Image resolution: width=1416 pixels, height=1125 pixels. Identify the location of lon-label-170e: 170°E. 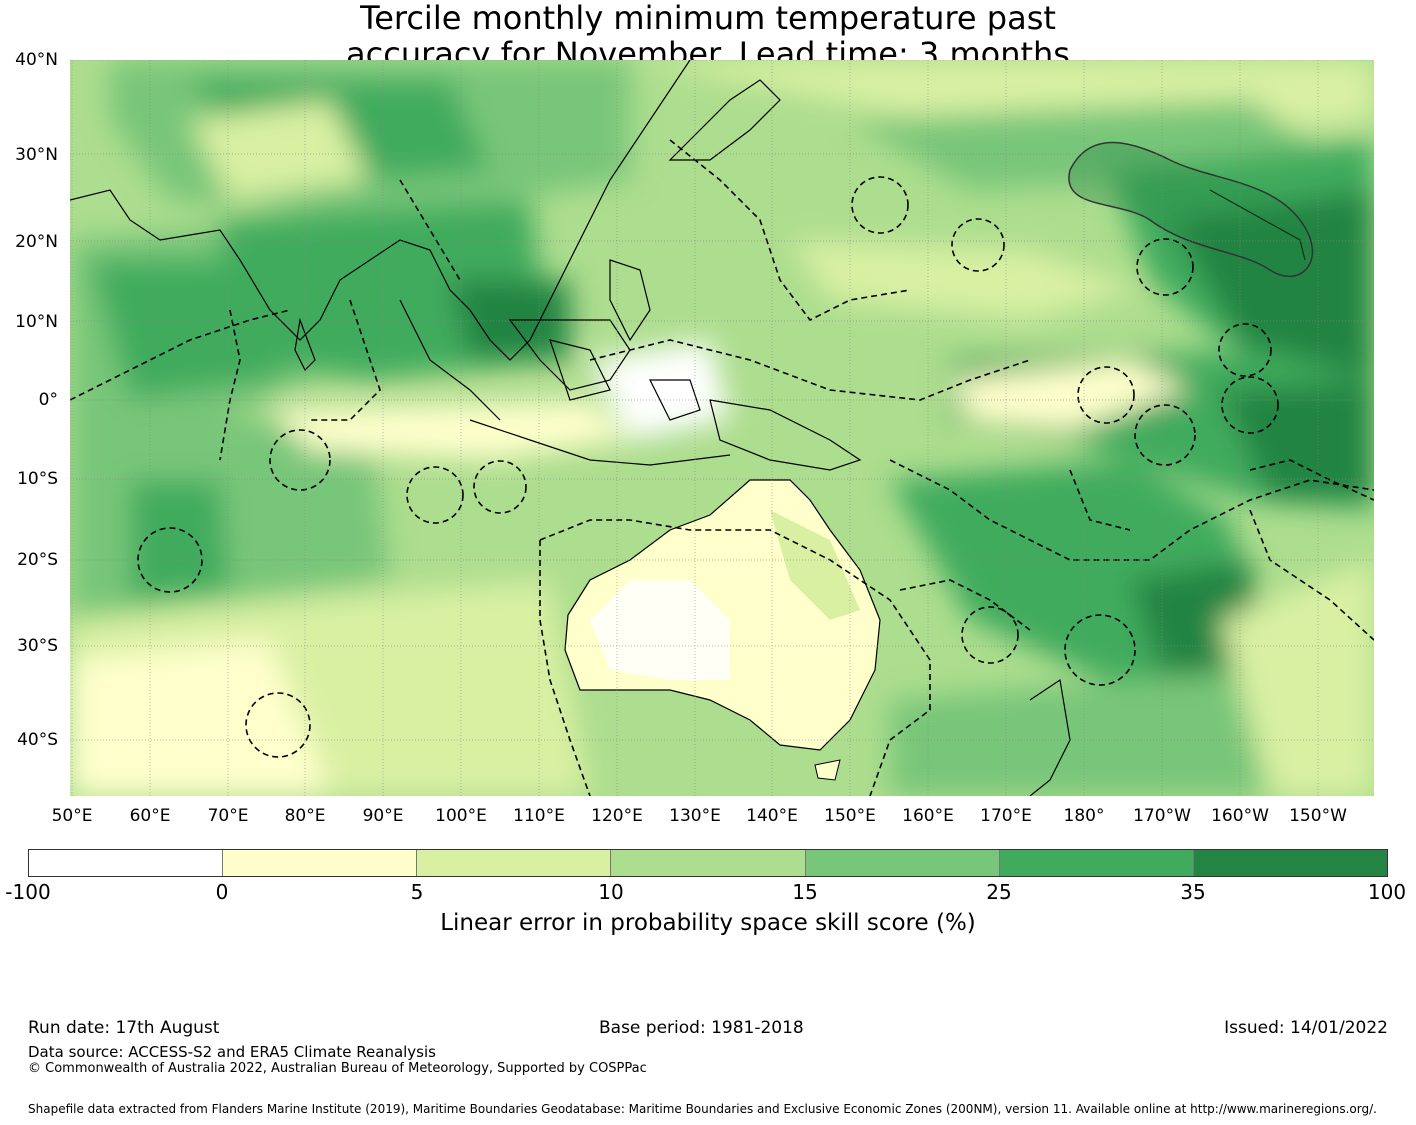
(1006, 816).